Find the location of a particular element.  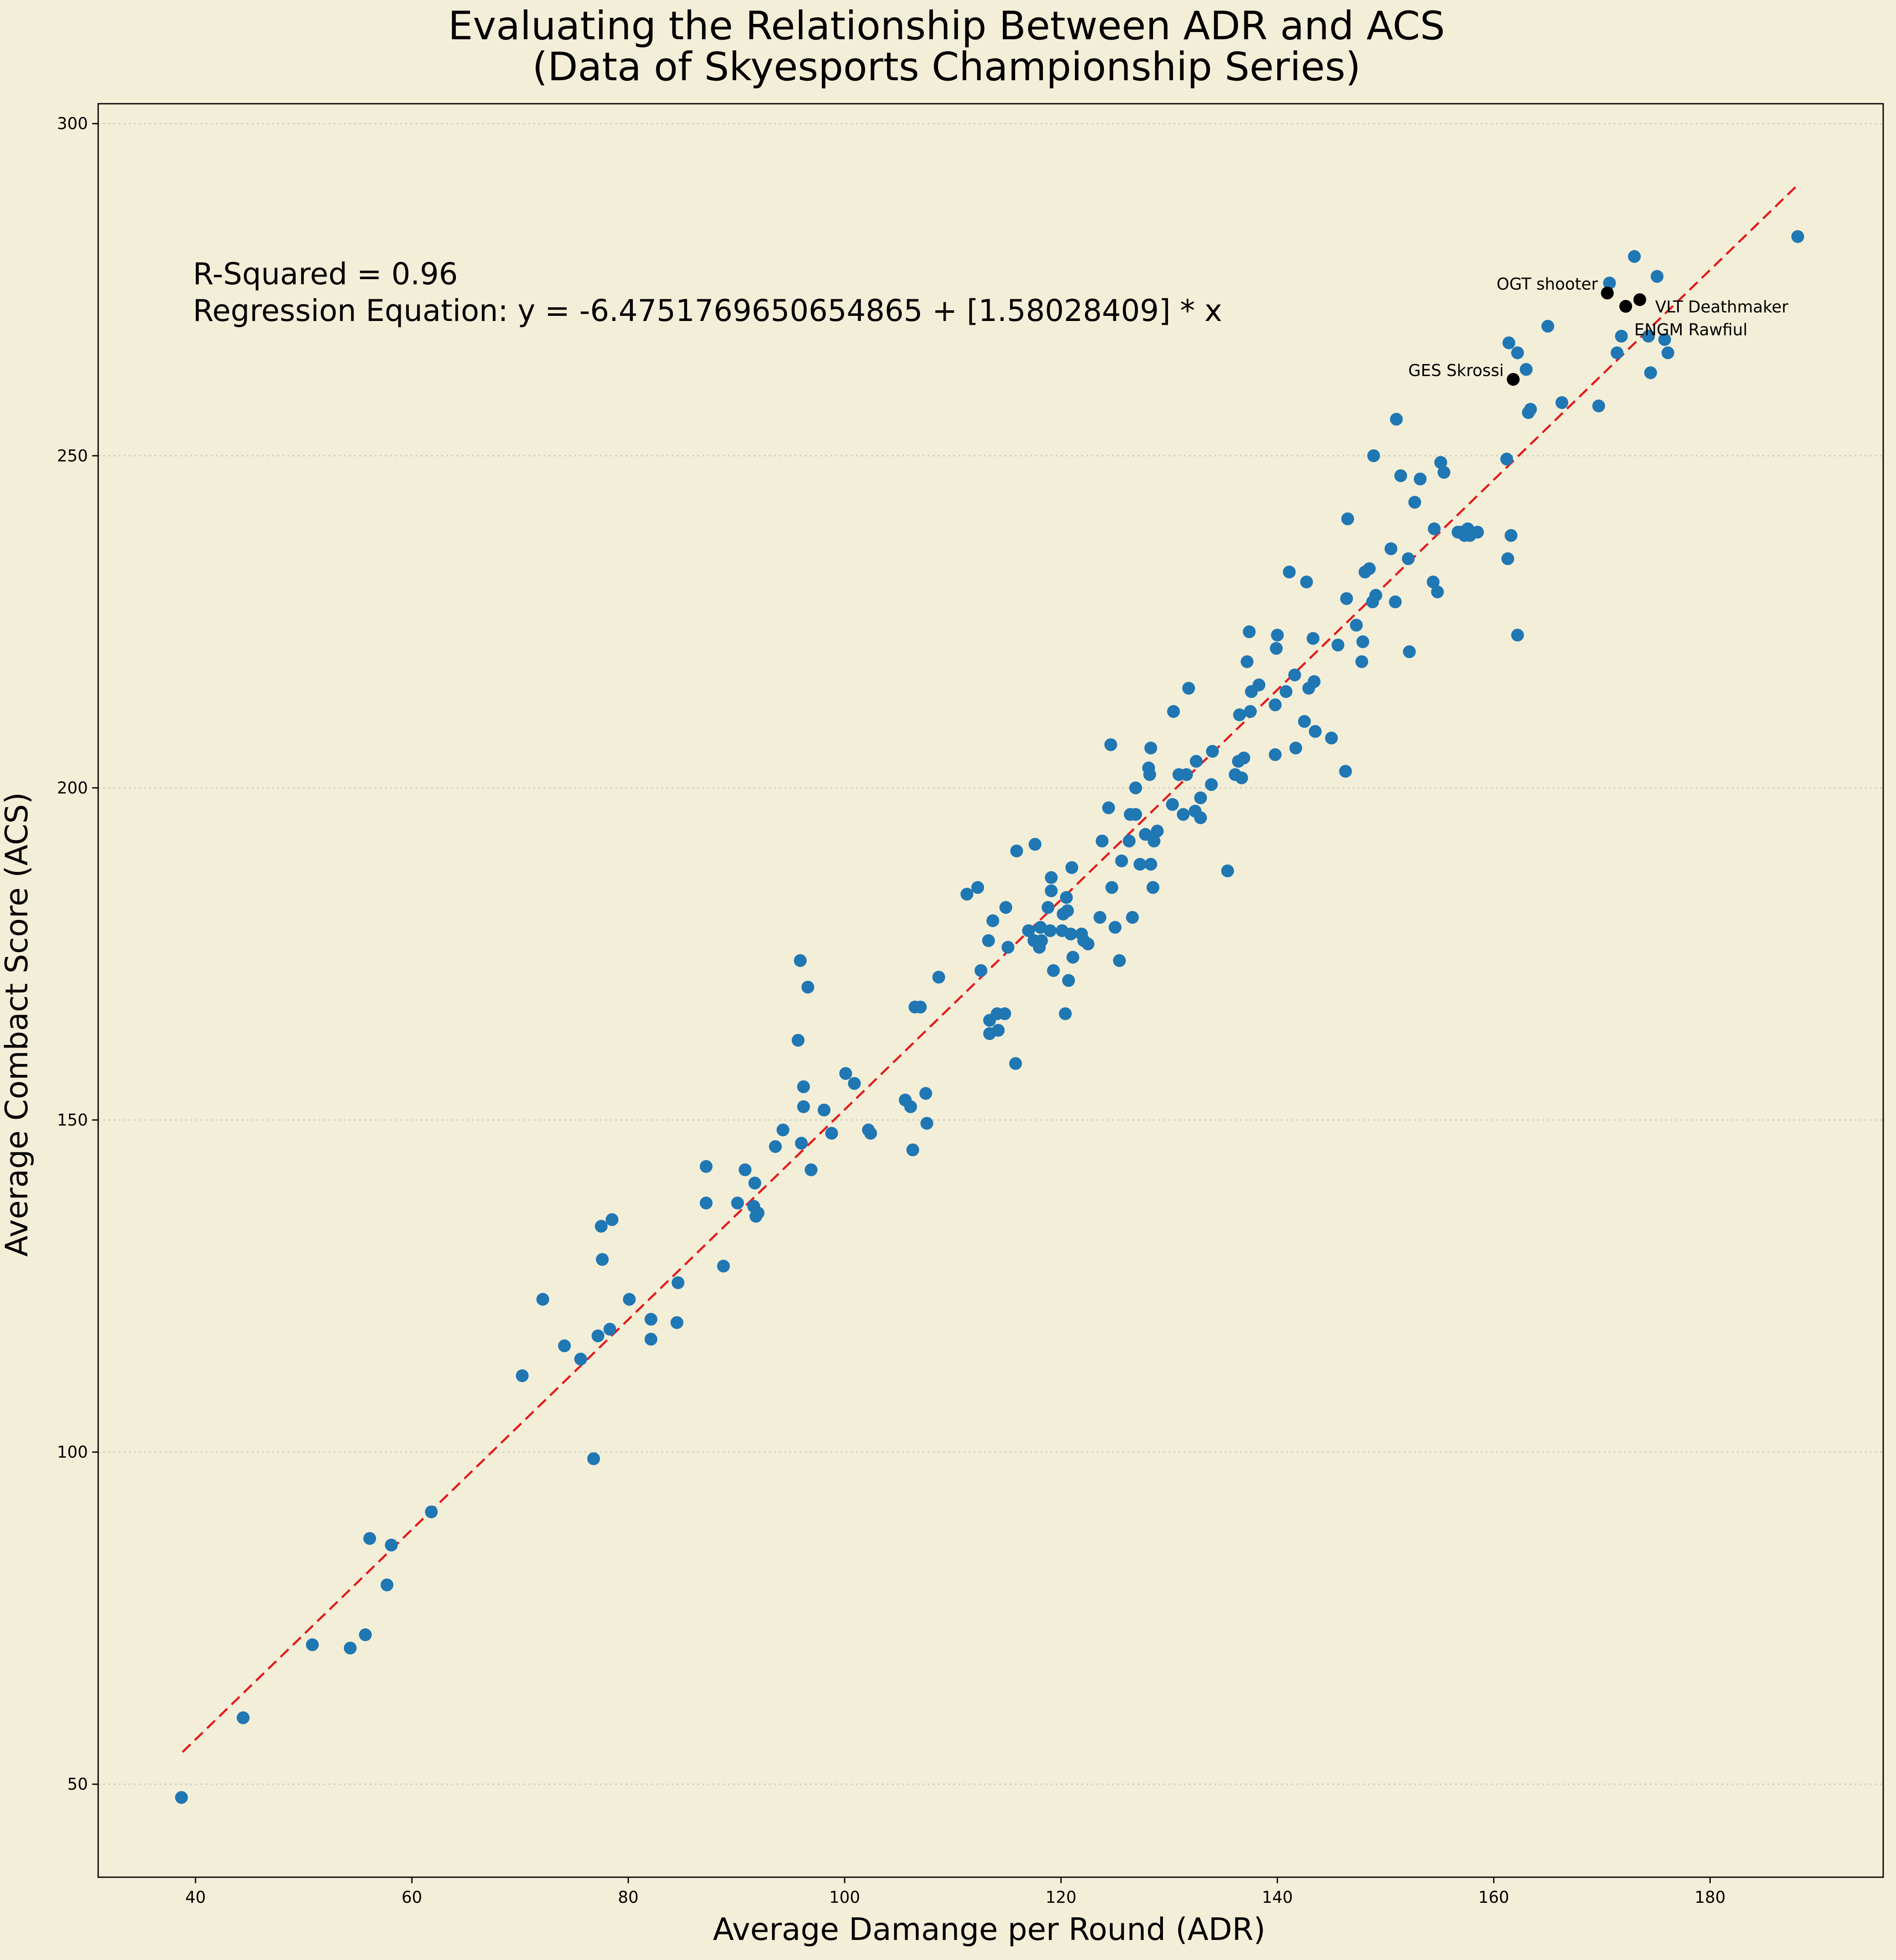

highlighted-point is located at coordinates (1513, 379).